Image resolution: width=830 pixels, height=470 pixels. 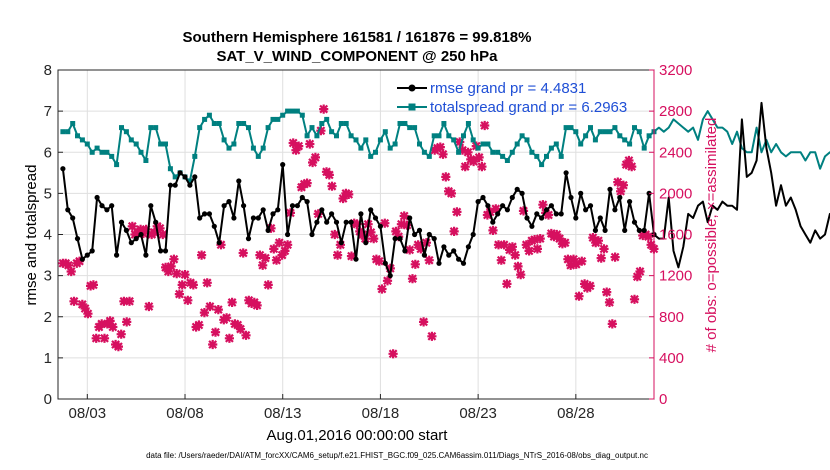 What do you see at coordinates (675, 111) in the screenshot?
I see `y2-tick-label: 2800` at bounding box center [675, 111].